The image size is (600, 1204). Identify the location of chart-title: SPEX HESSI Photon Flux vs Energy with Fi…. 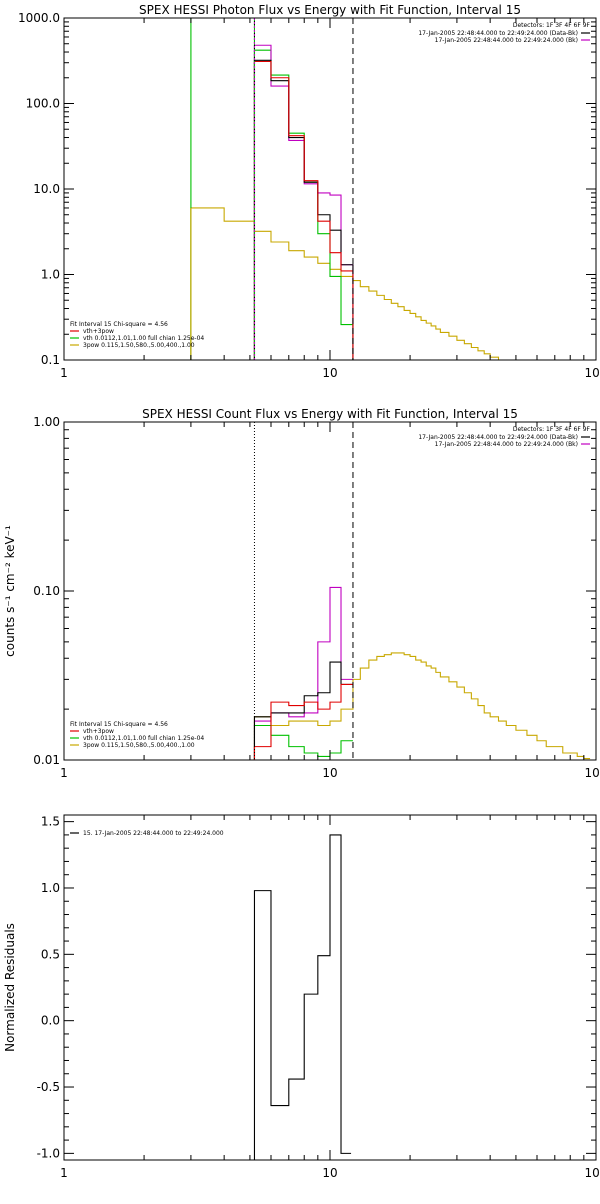
(330, 10).